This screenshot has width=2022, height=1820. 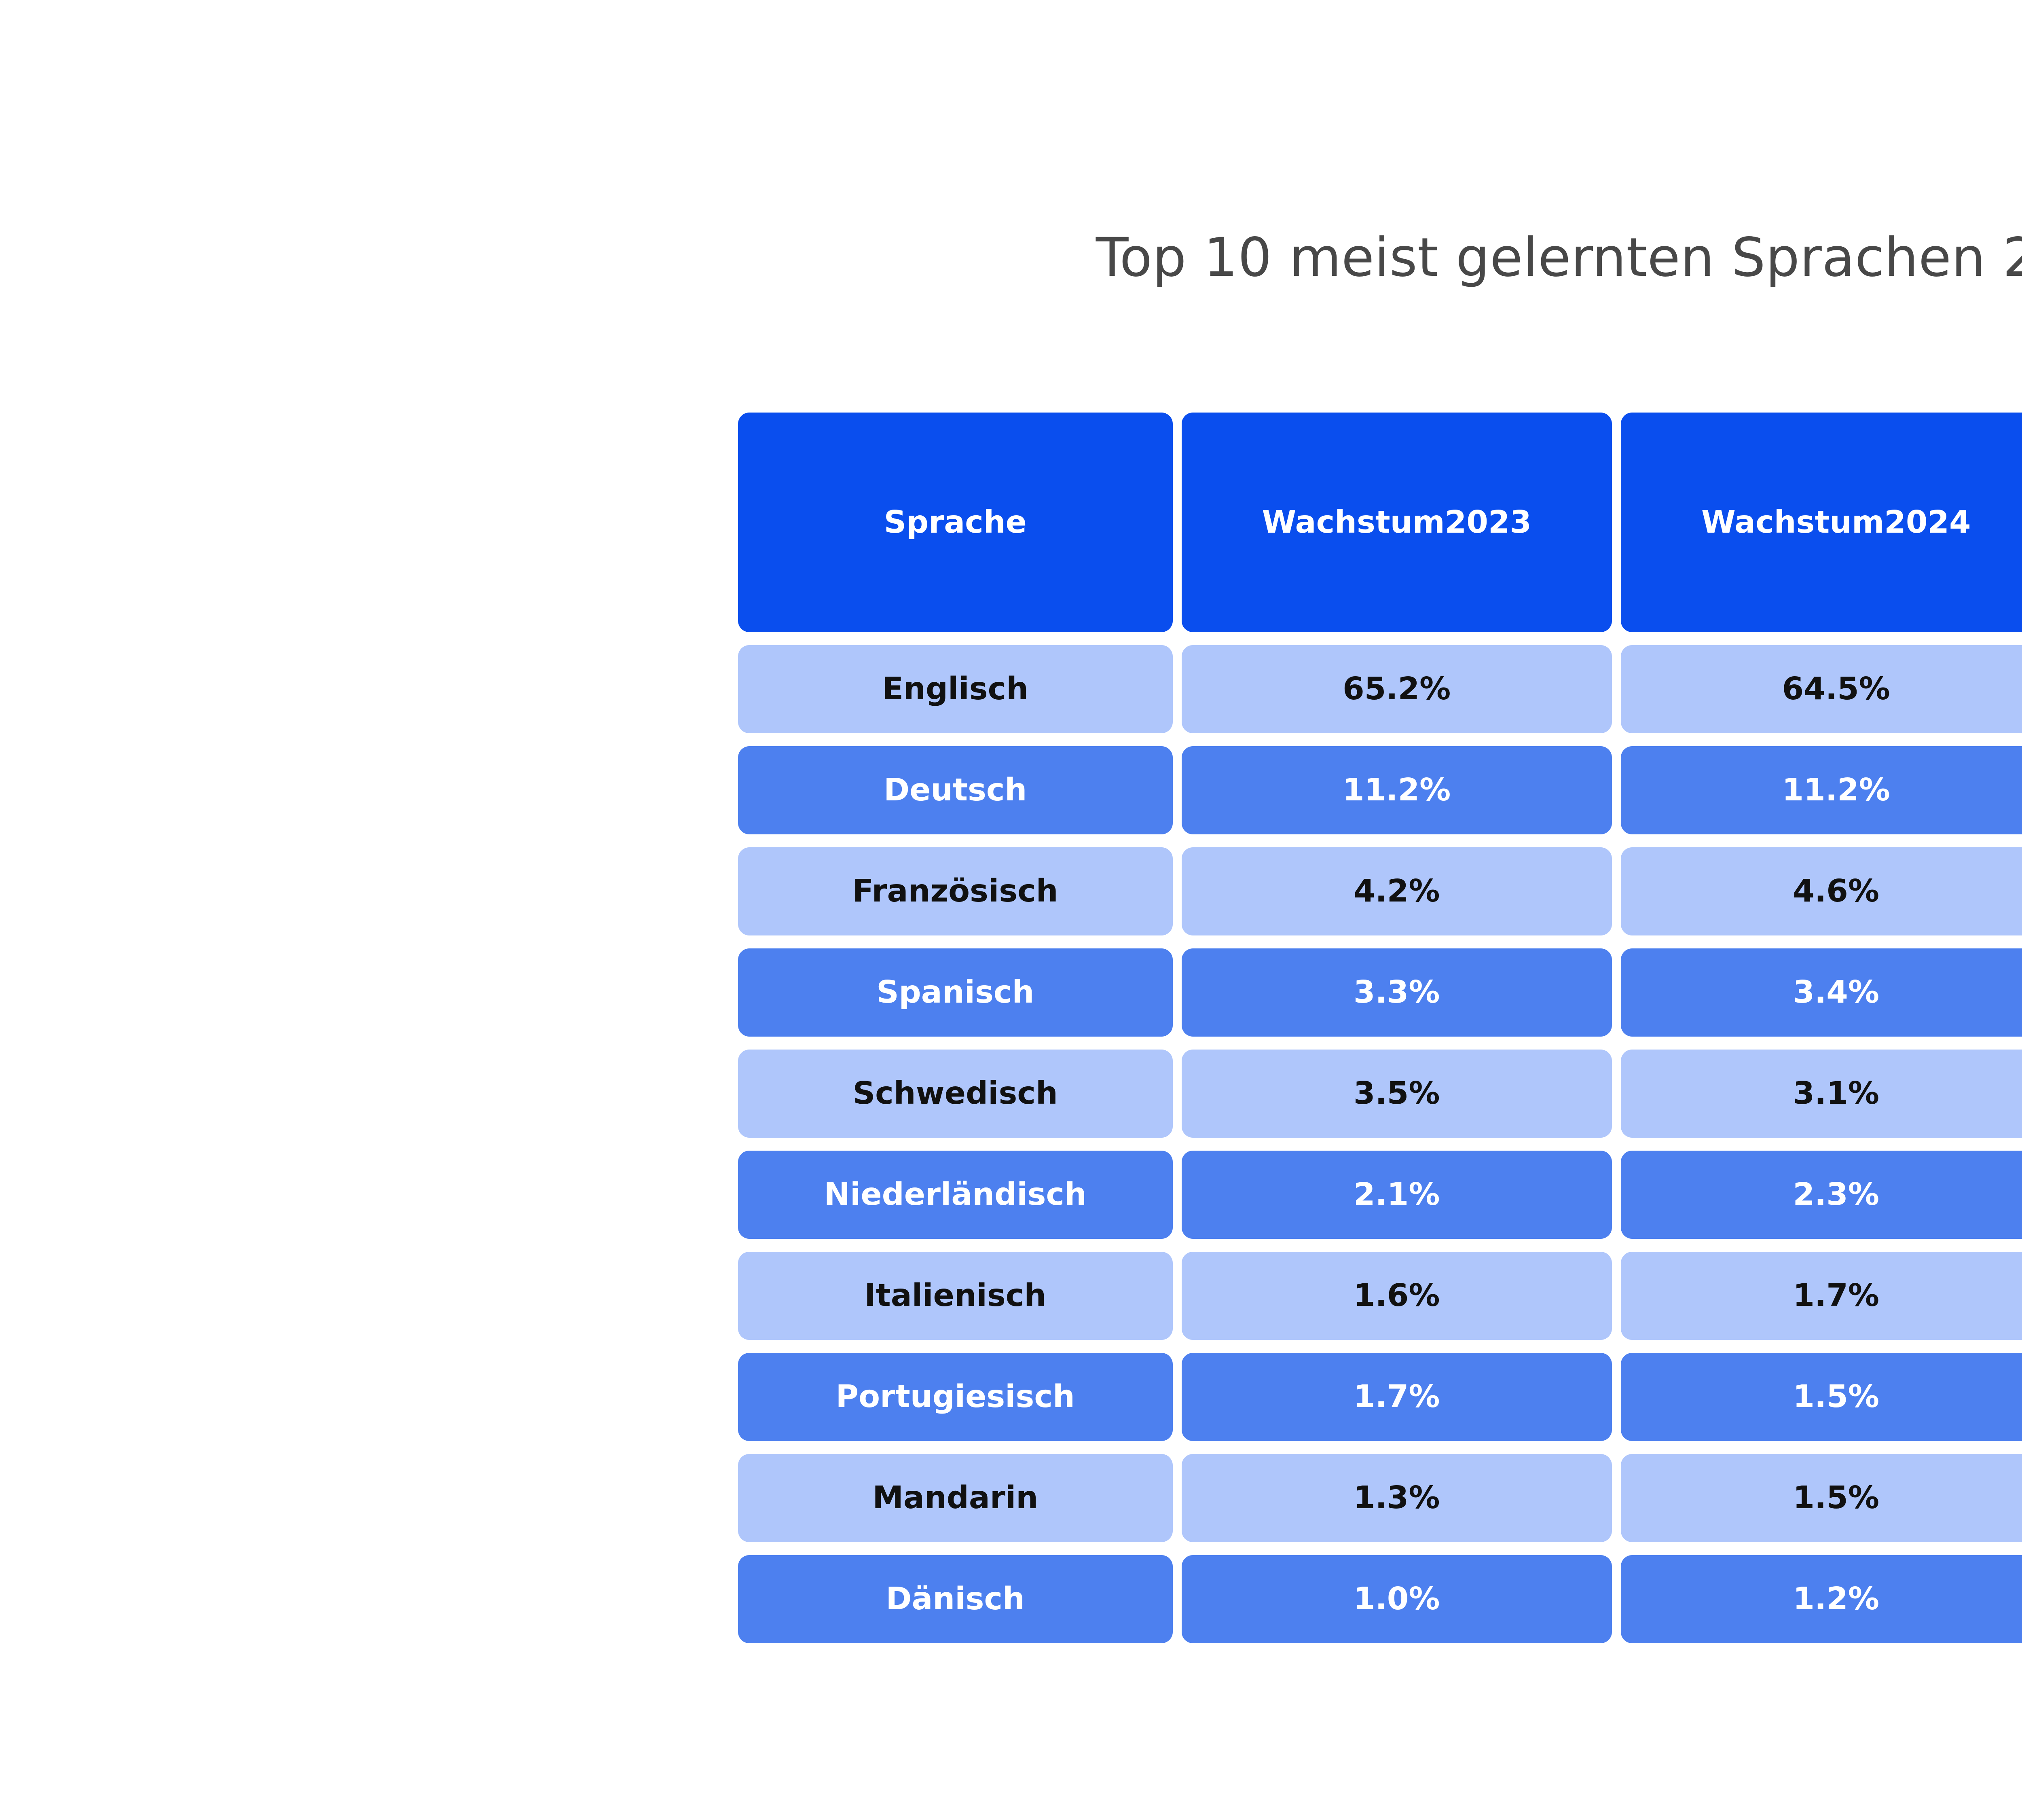 I want to click on cell-growth-2023: 2.1%, so click(x=1396, y=1195).